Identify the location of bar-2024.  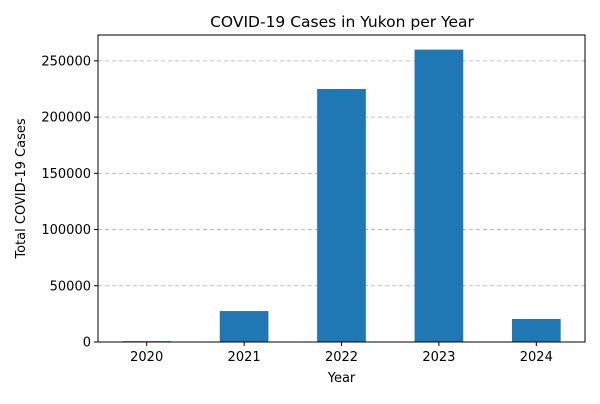
(536, 330).